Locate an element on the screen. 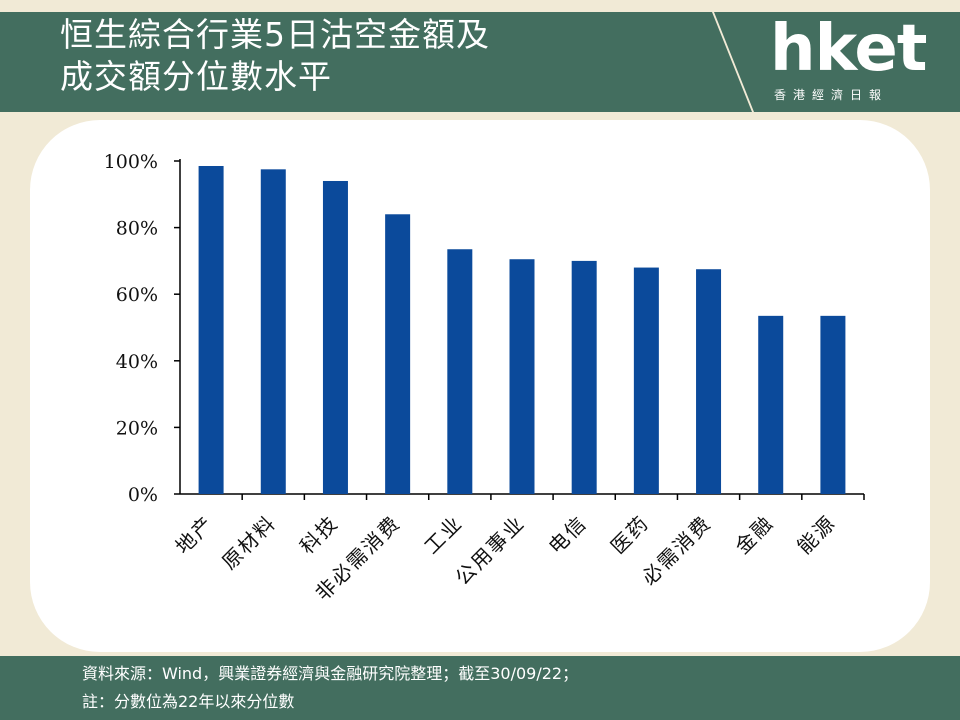 Image resolution: width=960 pixels, height=720 pixels. hket-logo: hket is located at coordinates (848, 49).